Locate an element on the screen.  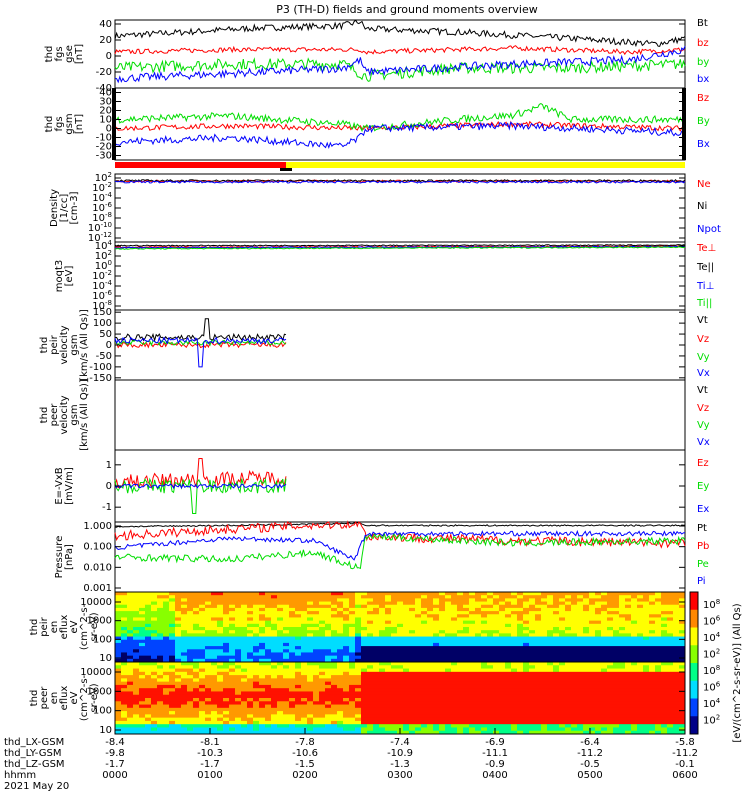
ytick-label: -20 is located at coordinates (104, 147).